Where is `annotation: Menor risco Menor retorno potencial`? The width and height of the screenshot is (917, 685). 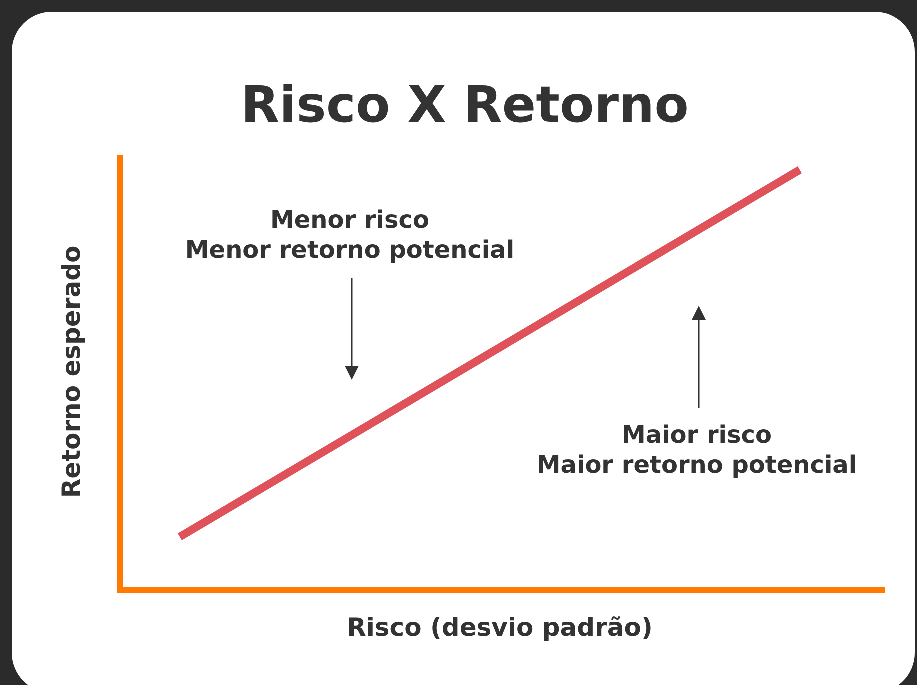
annotation: Menor risco Menor retorno potencial is located at coordinates (350, 235).